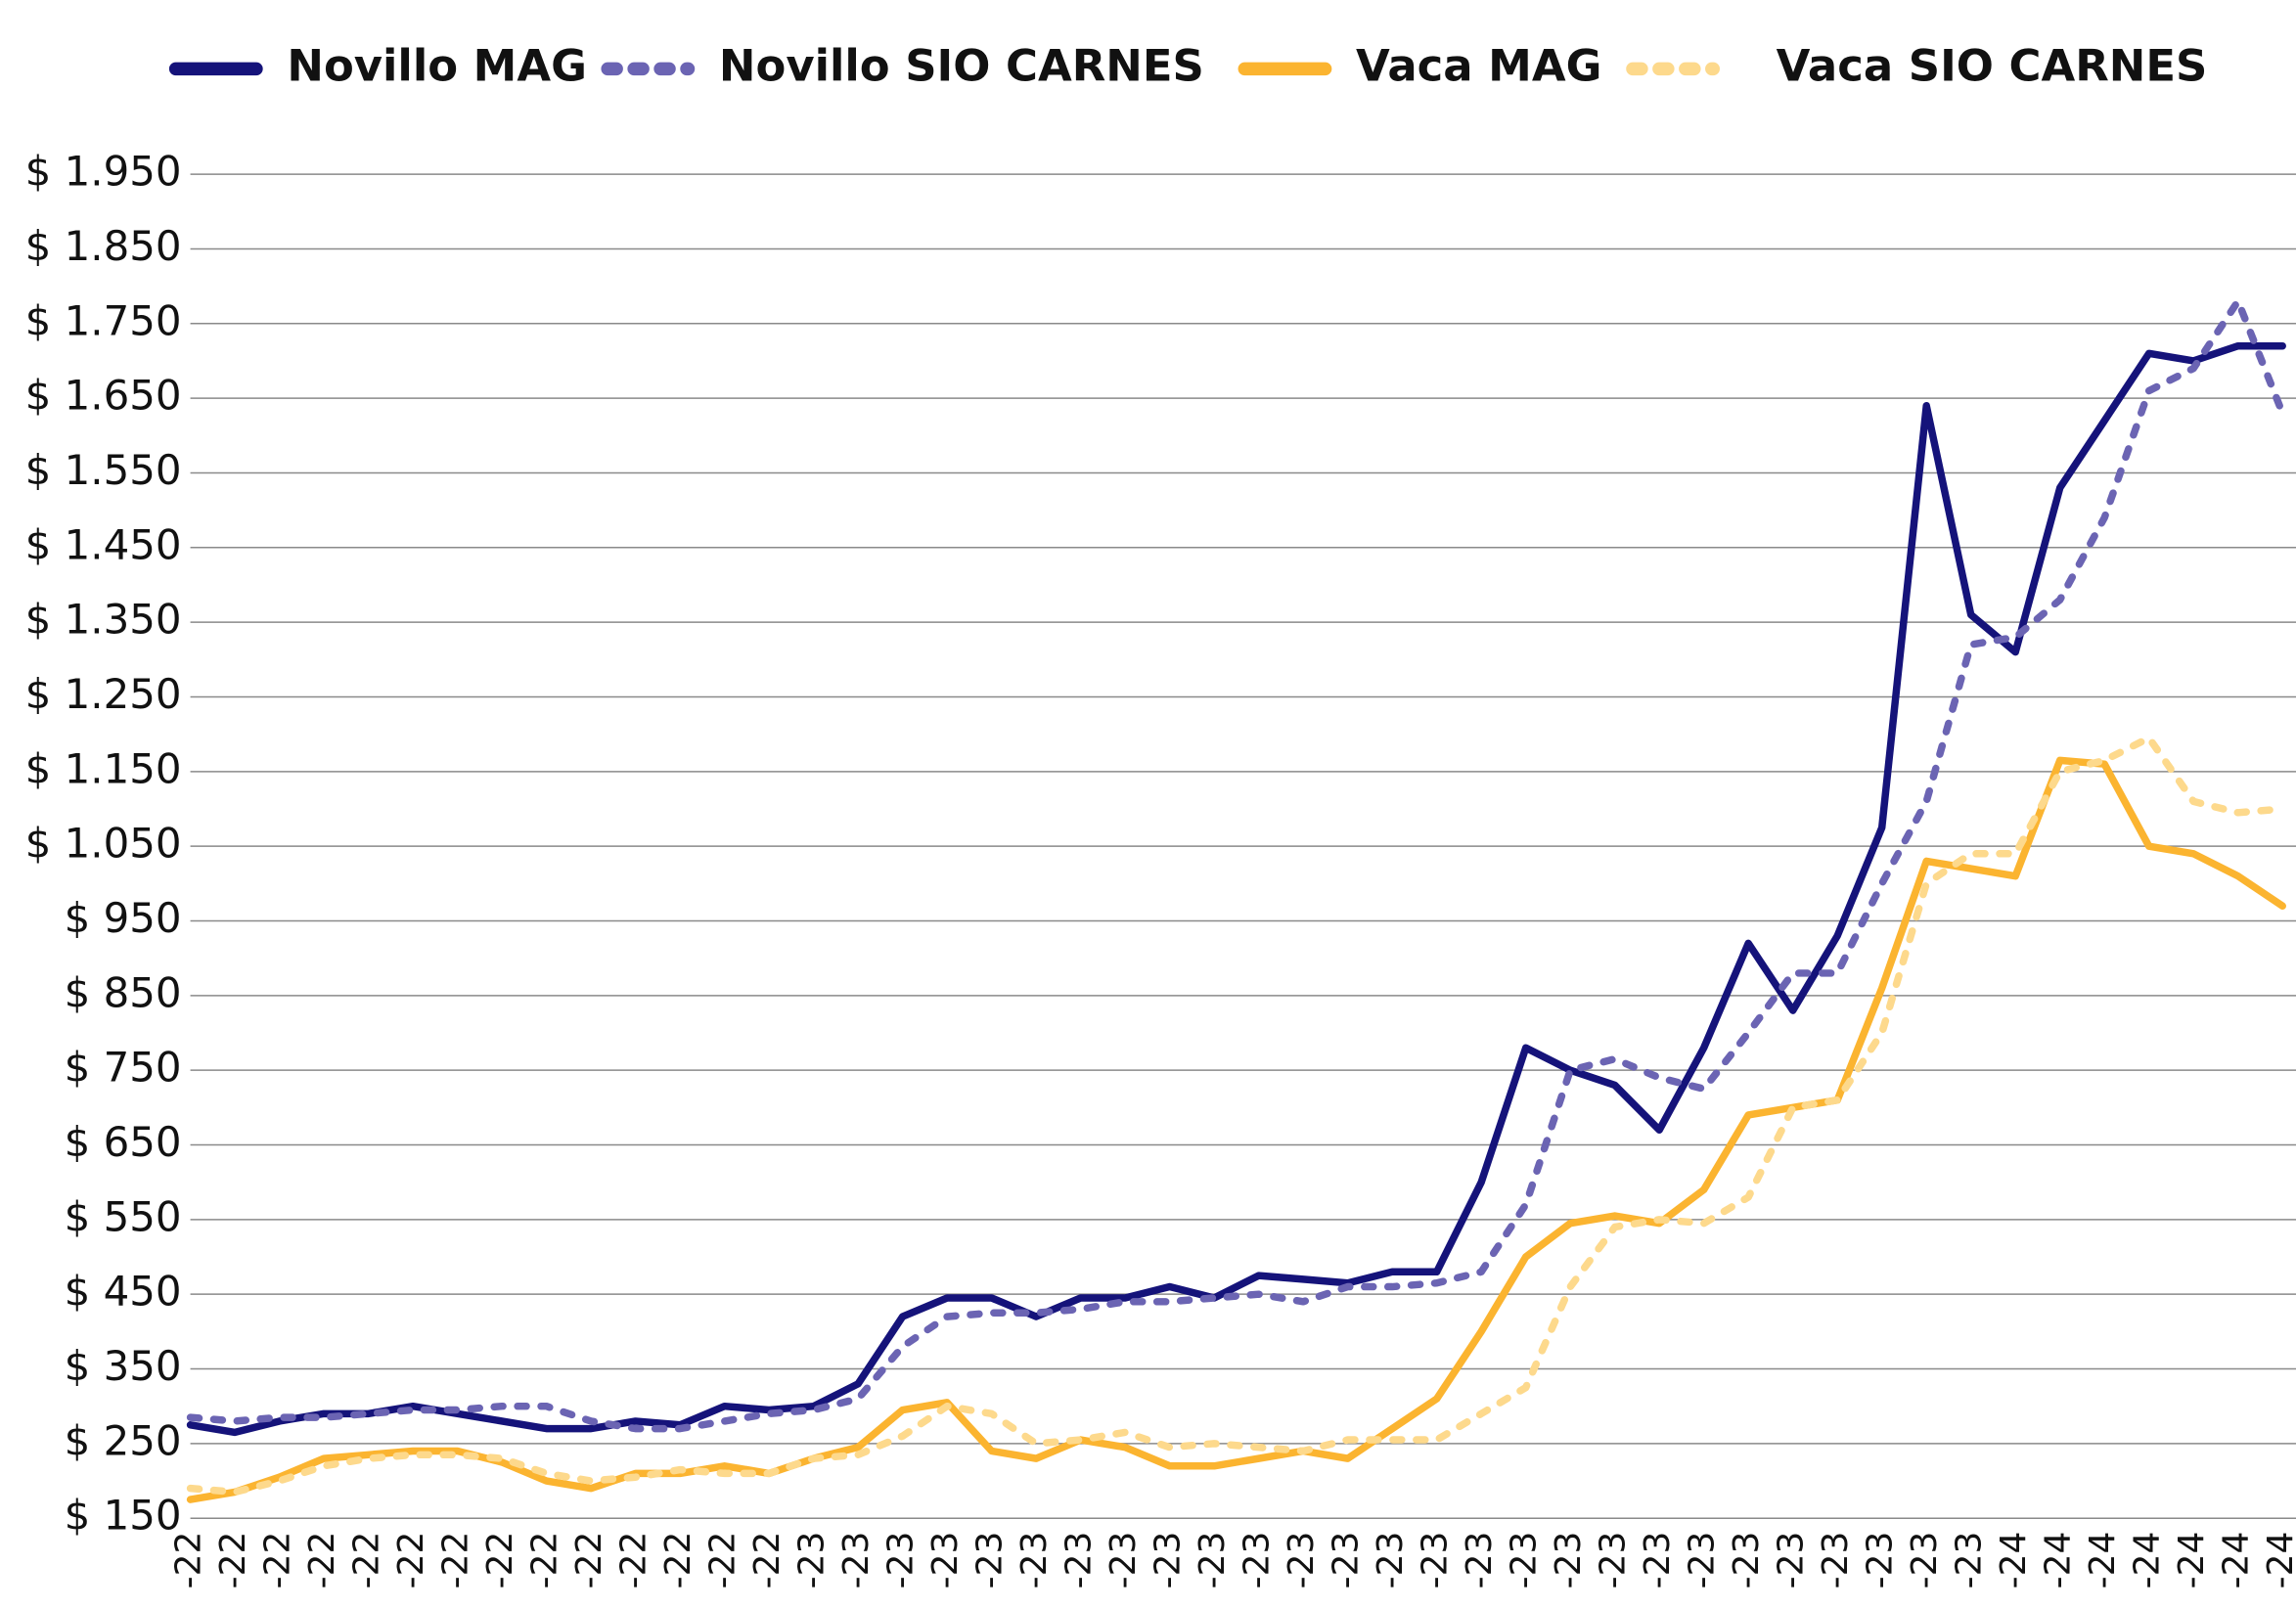  I want to click on y-tick-label: $ 350, so click(124, 1366).